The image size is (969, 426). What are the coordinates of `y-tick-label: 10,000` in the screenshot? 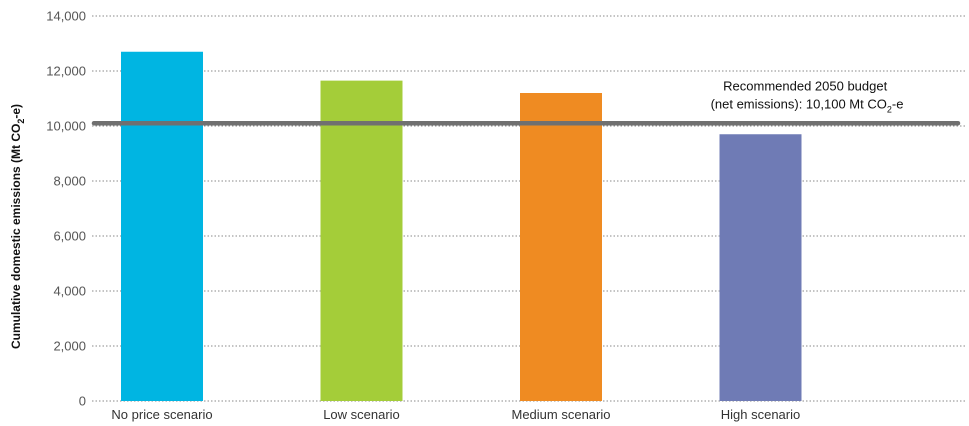 It's located at (66, 126).